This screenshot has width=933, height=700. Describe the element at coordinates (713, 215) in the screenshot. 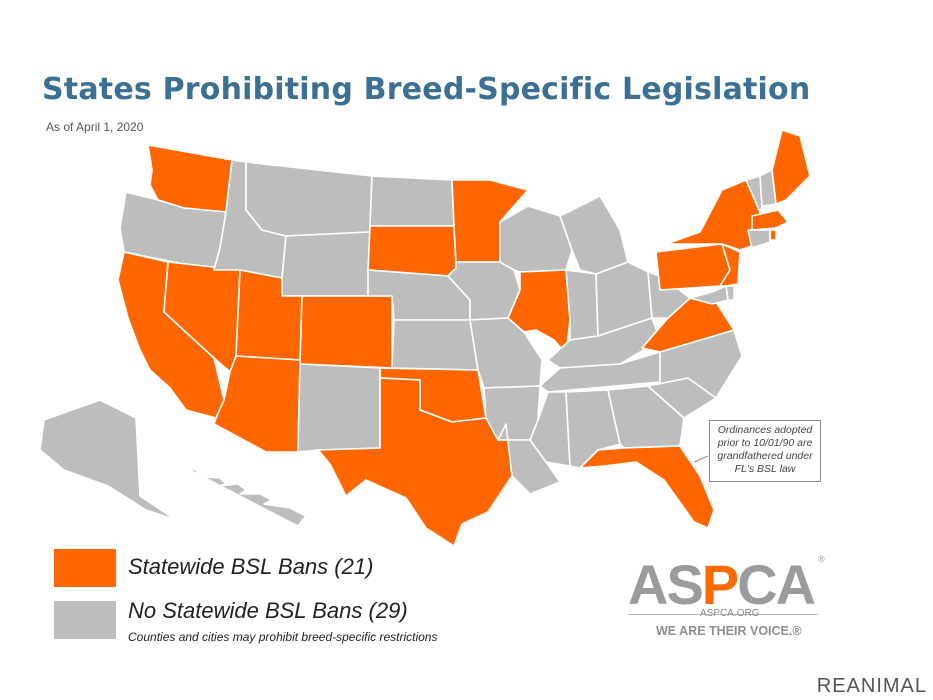

I see `state-ny` at that location.